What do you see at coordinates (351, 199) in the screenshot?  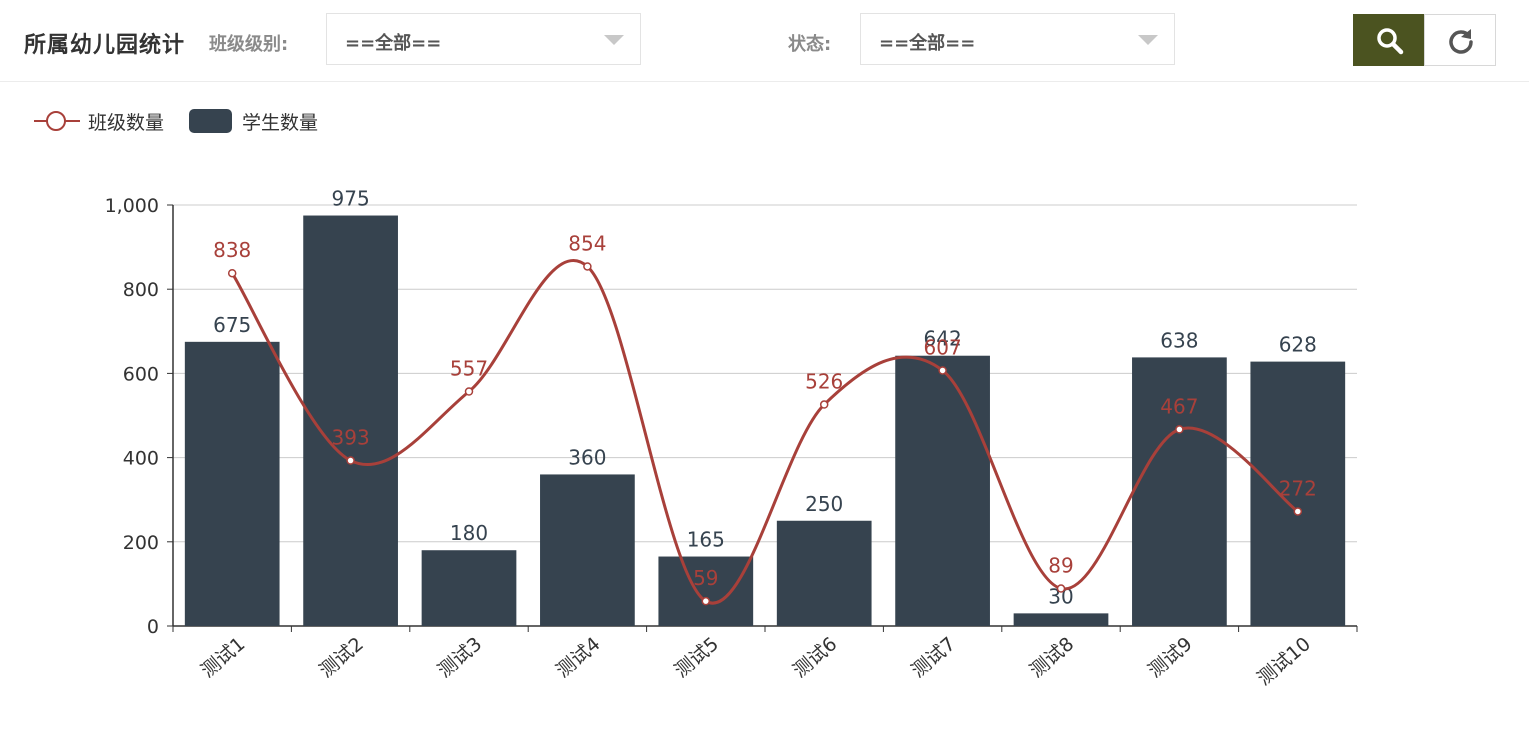 I see `bar-data-label: 975` at bounding box center [351, 199].